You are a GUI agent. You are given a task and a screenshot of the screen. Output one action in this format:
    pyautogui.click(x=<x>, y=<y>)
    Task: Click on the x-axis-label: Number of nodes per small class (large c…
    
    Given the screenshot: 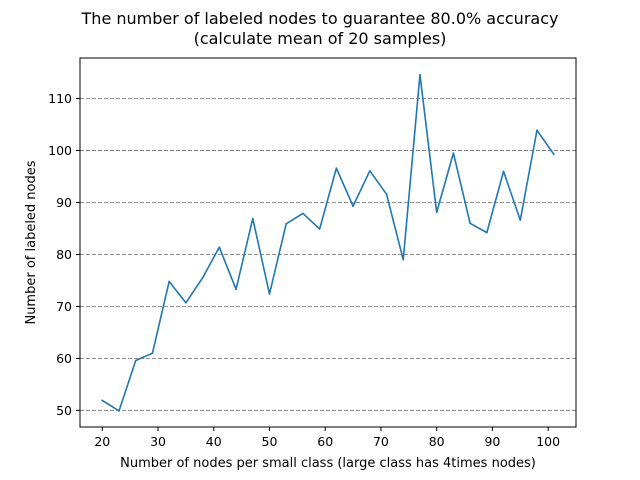 What is the action you would take?
    pyautogui.click(x=328, y=463)
    